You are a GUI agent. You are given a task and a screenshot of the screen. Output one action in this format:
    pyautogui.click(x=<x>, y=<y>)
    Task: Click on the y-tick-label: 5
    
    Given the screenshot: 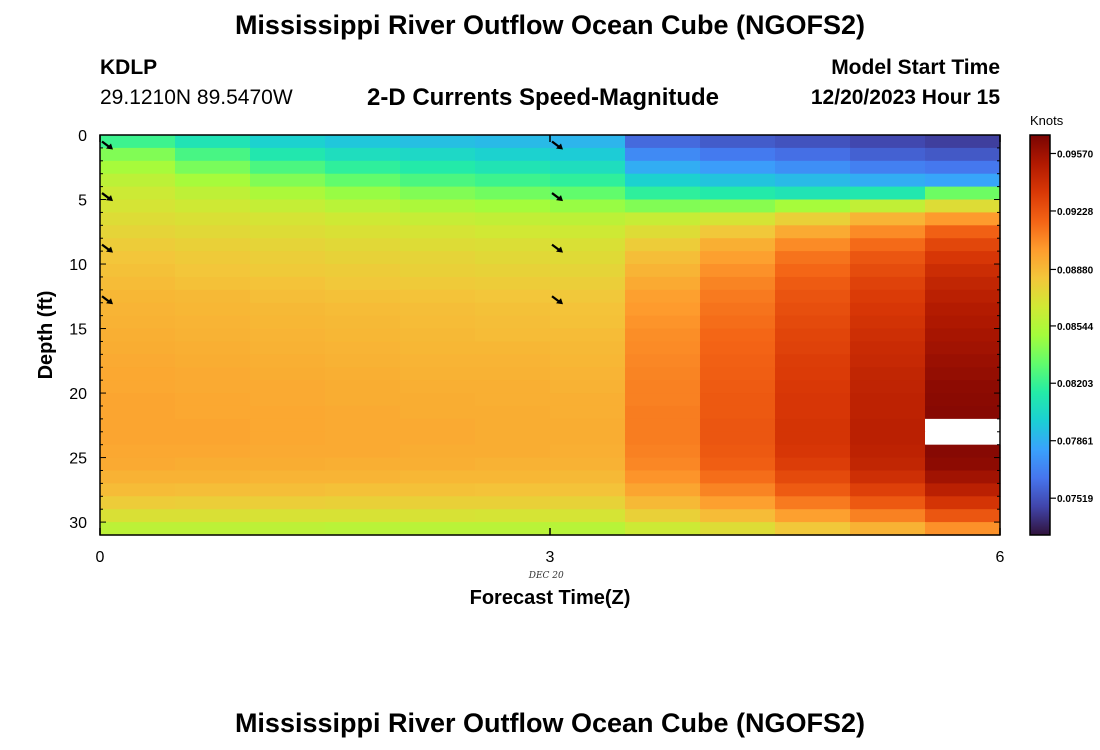 What is the action you would take?
    pyautogui.click(x=82, y=201)
    